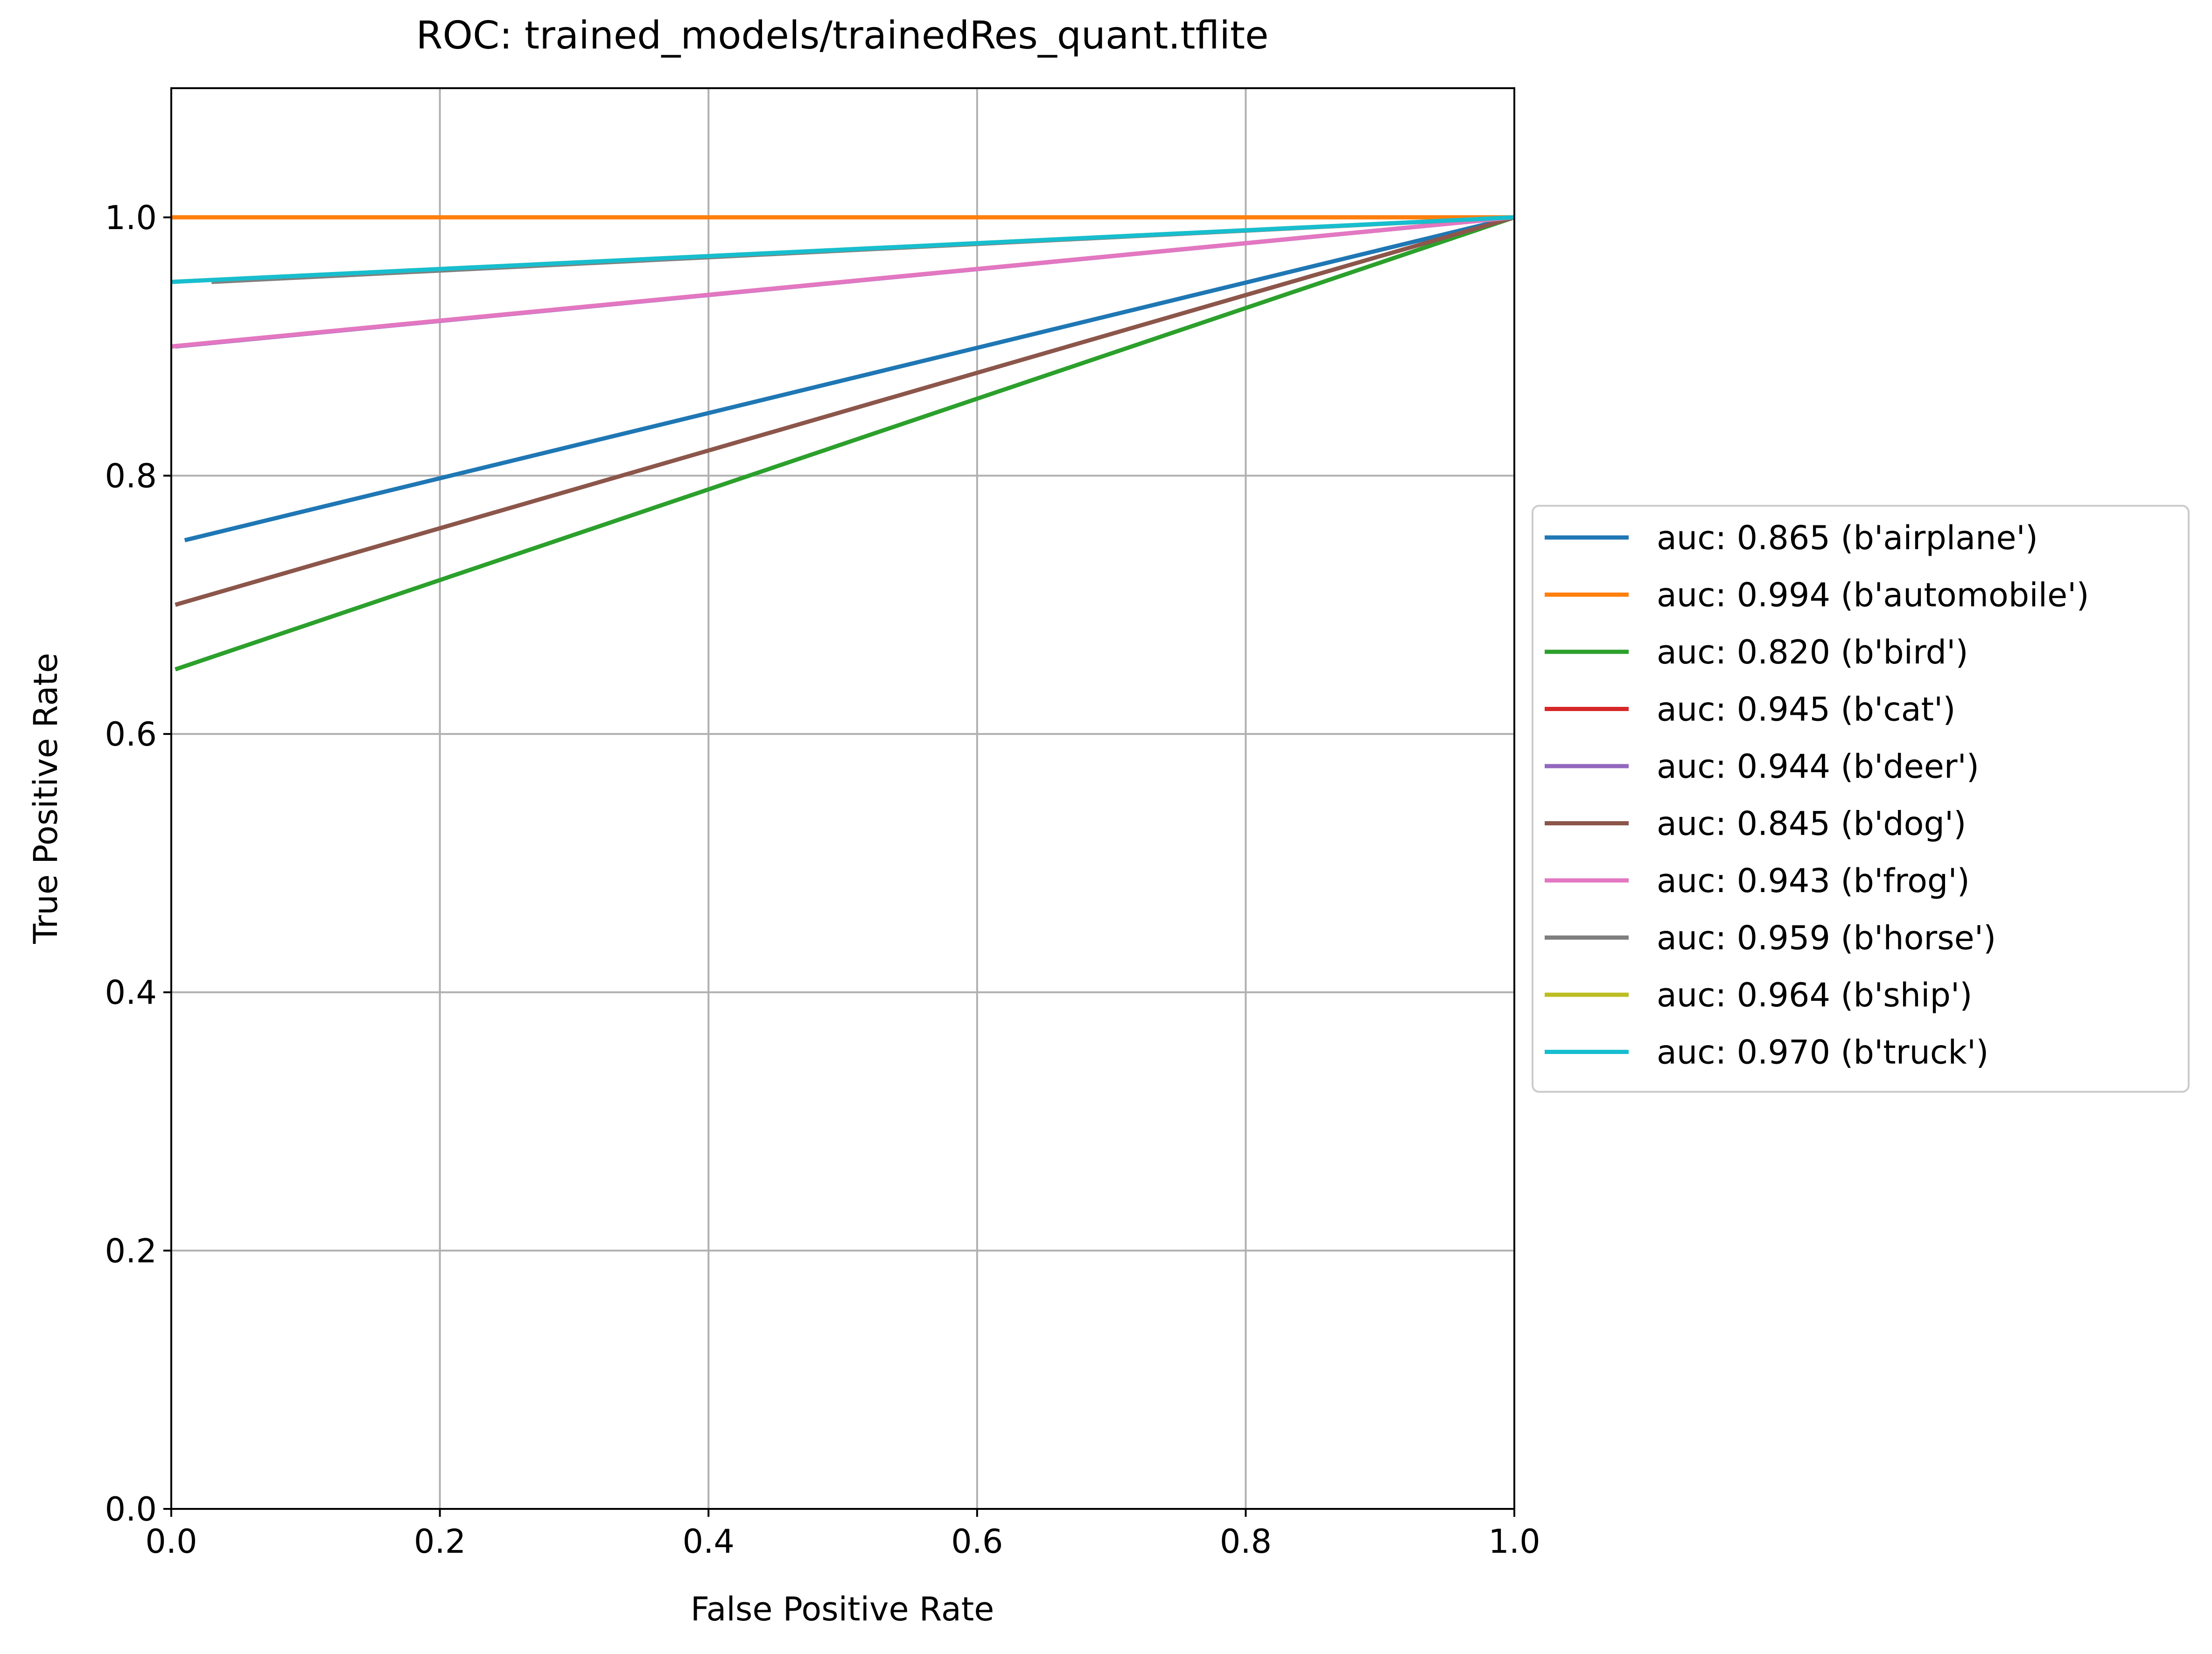 This screenshot has width=2212, height=1654. Describe the element at coordinates (171, 1541) in the screenshot. I see `x-tick-label: 0.0` at that location.